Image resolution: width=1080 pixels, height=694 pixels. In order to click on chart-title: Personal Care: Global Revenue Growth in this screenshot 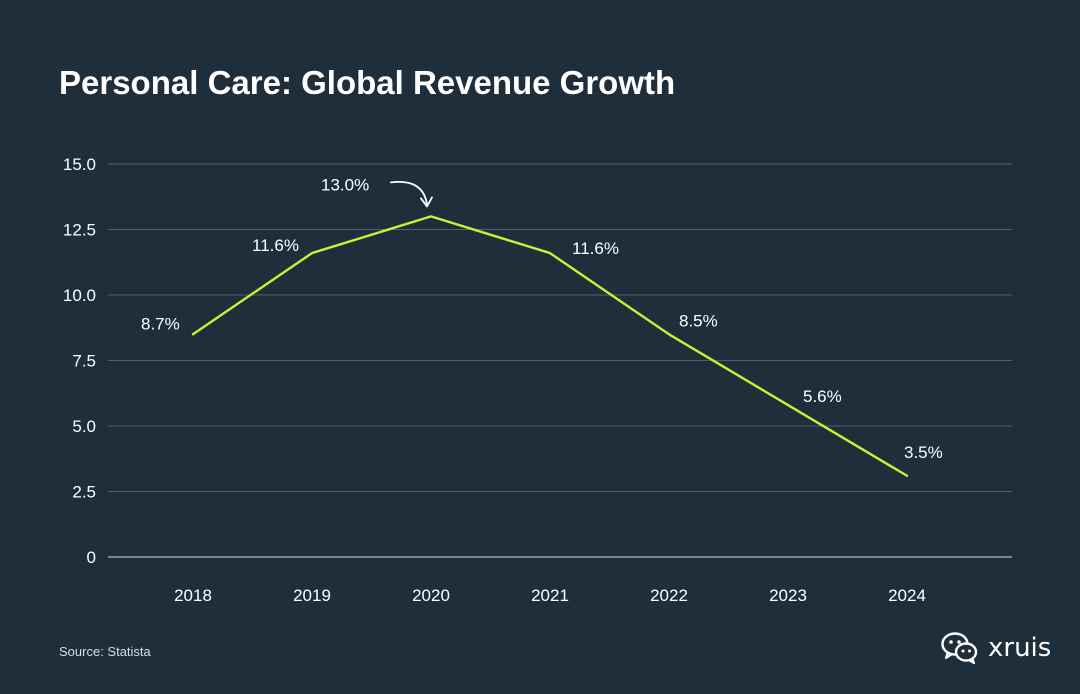, I will do `click(367, 82)`.